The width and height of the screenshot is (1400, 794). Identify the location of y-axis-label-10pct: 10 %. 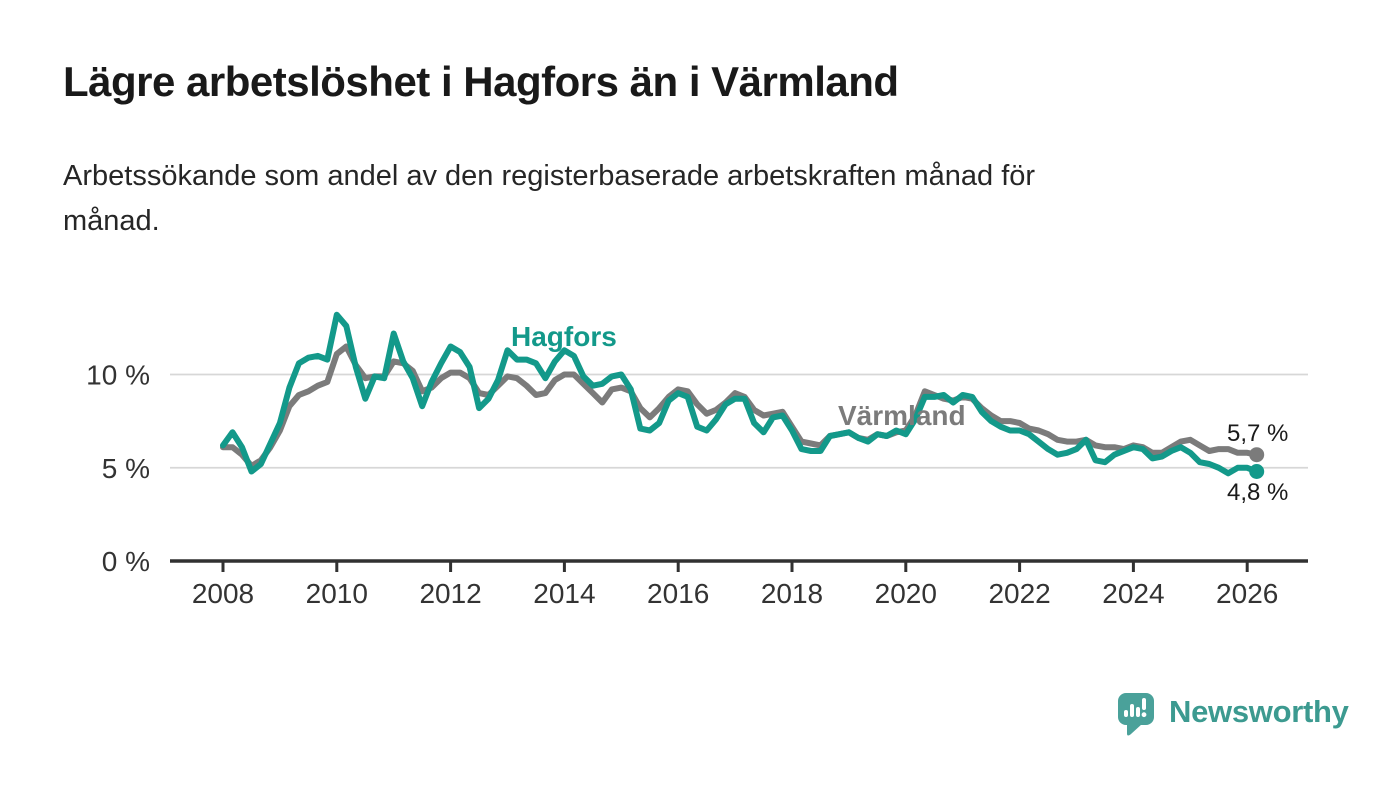
(118, 375).